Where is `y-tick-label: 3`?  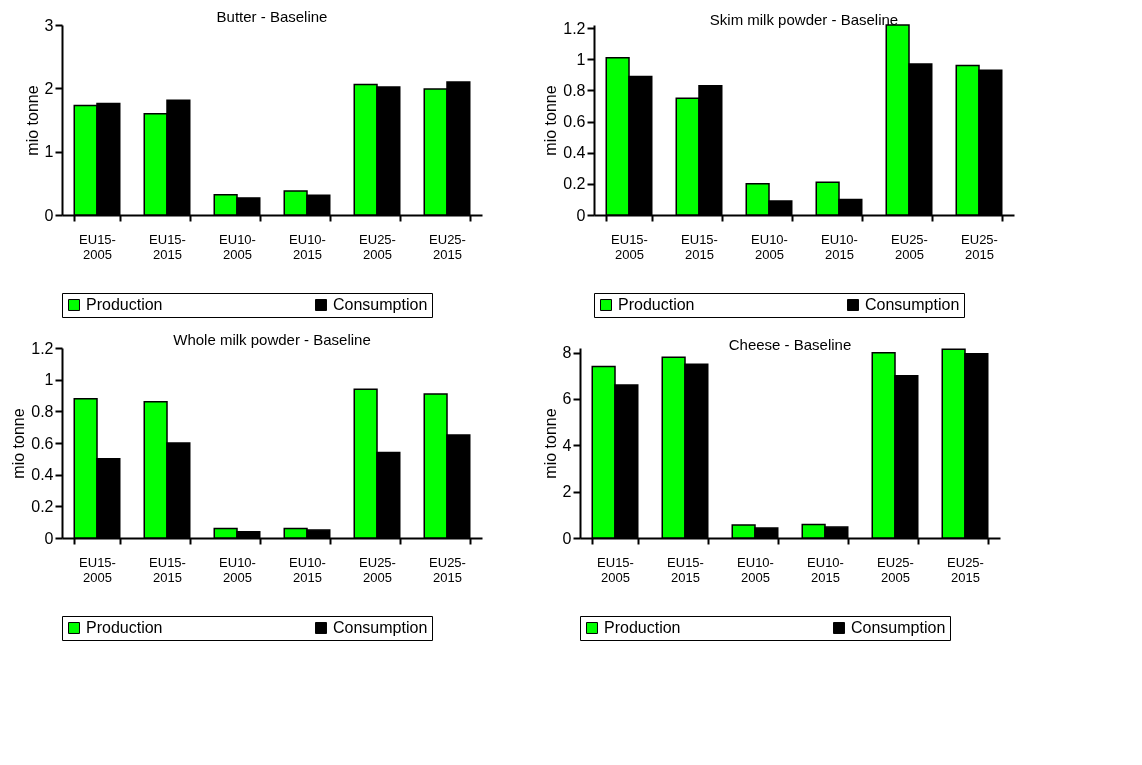
y-tick-label: 3 is located at coordinates (49, 25).